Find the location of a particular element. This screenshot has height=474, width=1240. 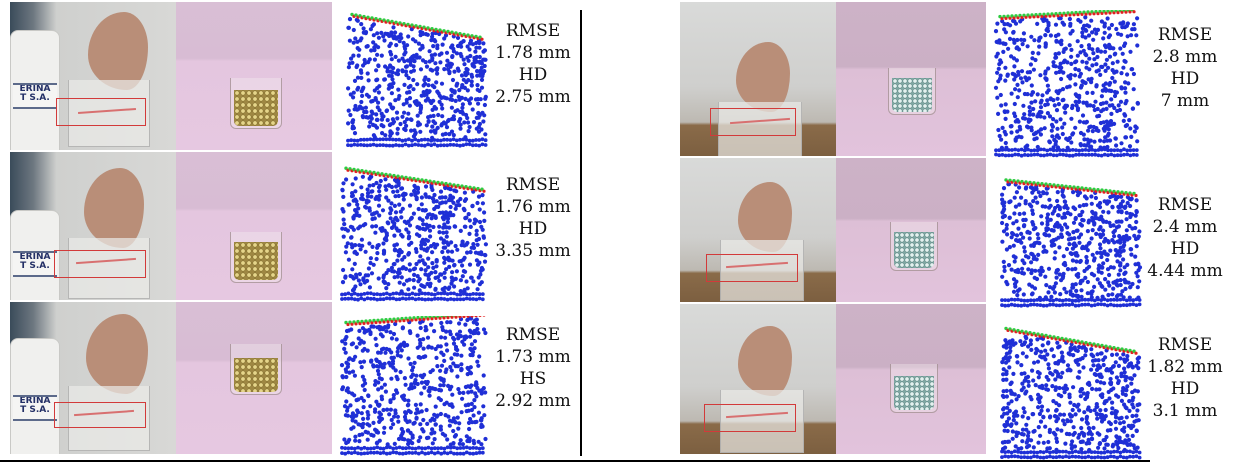

rmse-value: 1.76 mm is located at coordinates (533, 207).